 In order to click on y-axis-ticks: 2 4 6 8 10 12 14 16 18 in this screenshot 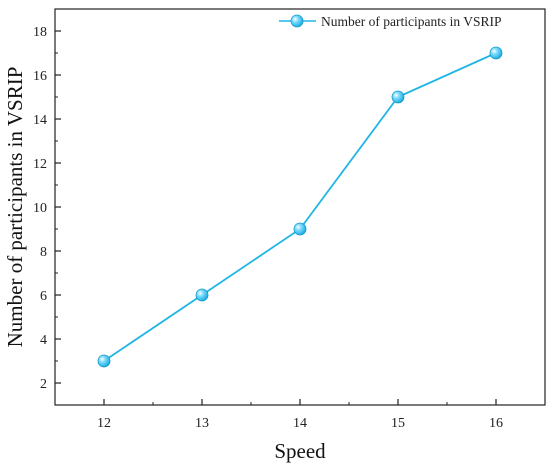, I will do `click(47, 208)`.